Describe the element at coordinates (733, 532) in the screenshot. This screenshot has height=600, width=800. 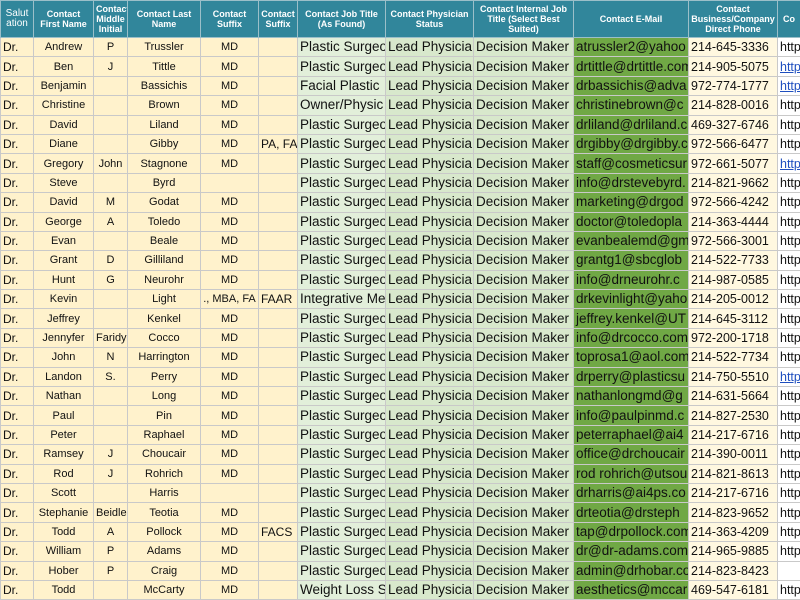
I see `cell: 214-363-4209` at that location.